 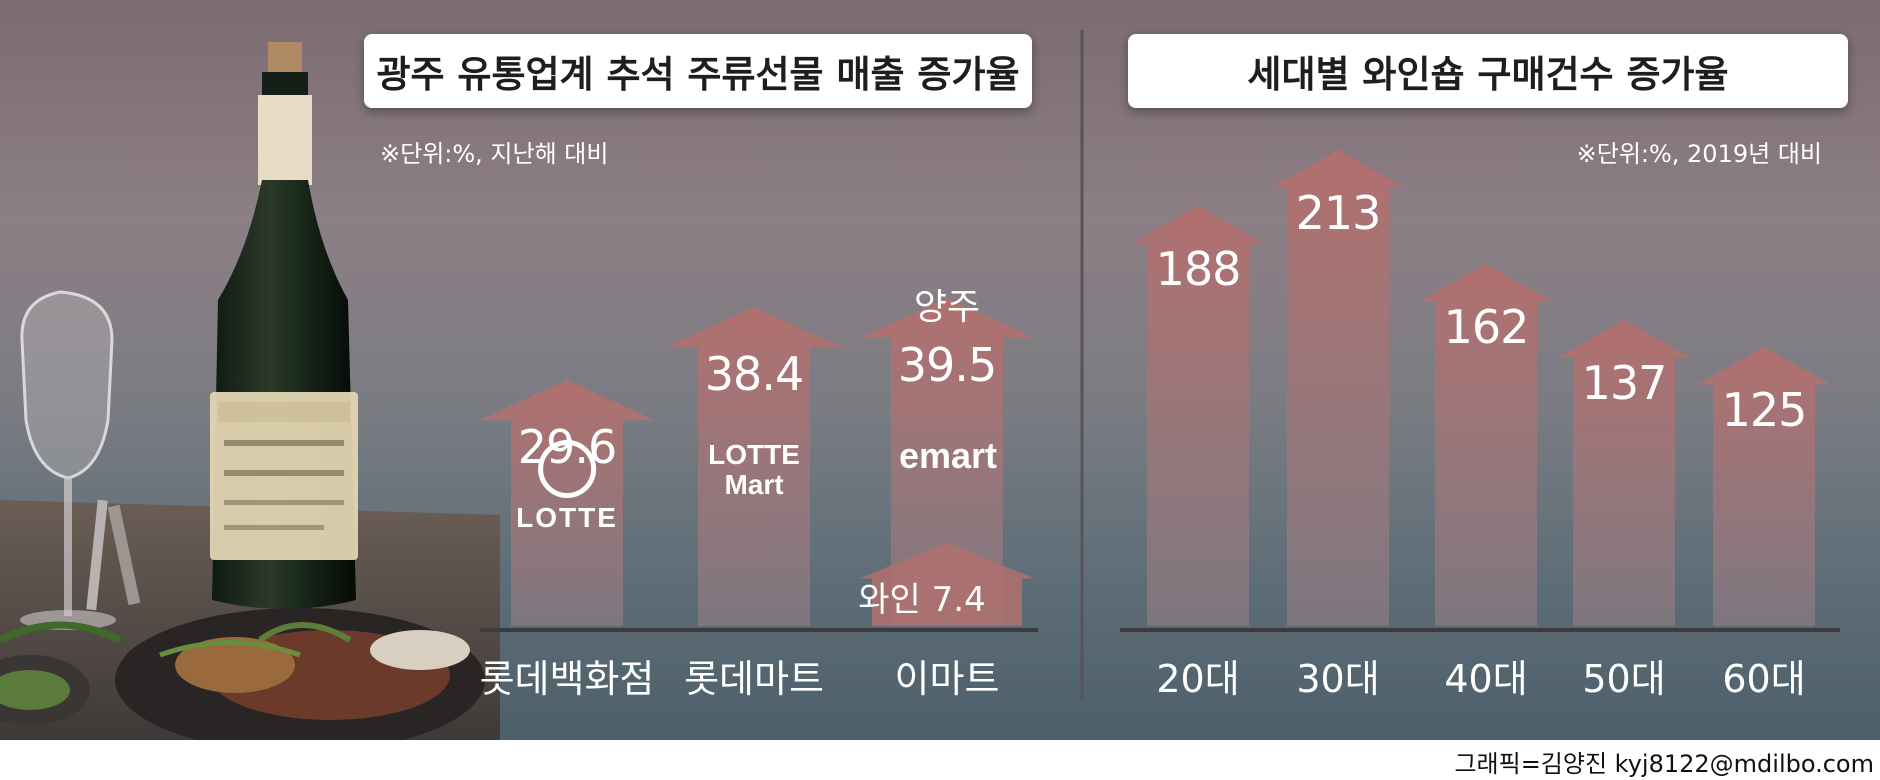 I want to click on age-group-label-3: 40대, so click(x=1486, y=679).